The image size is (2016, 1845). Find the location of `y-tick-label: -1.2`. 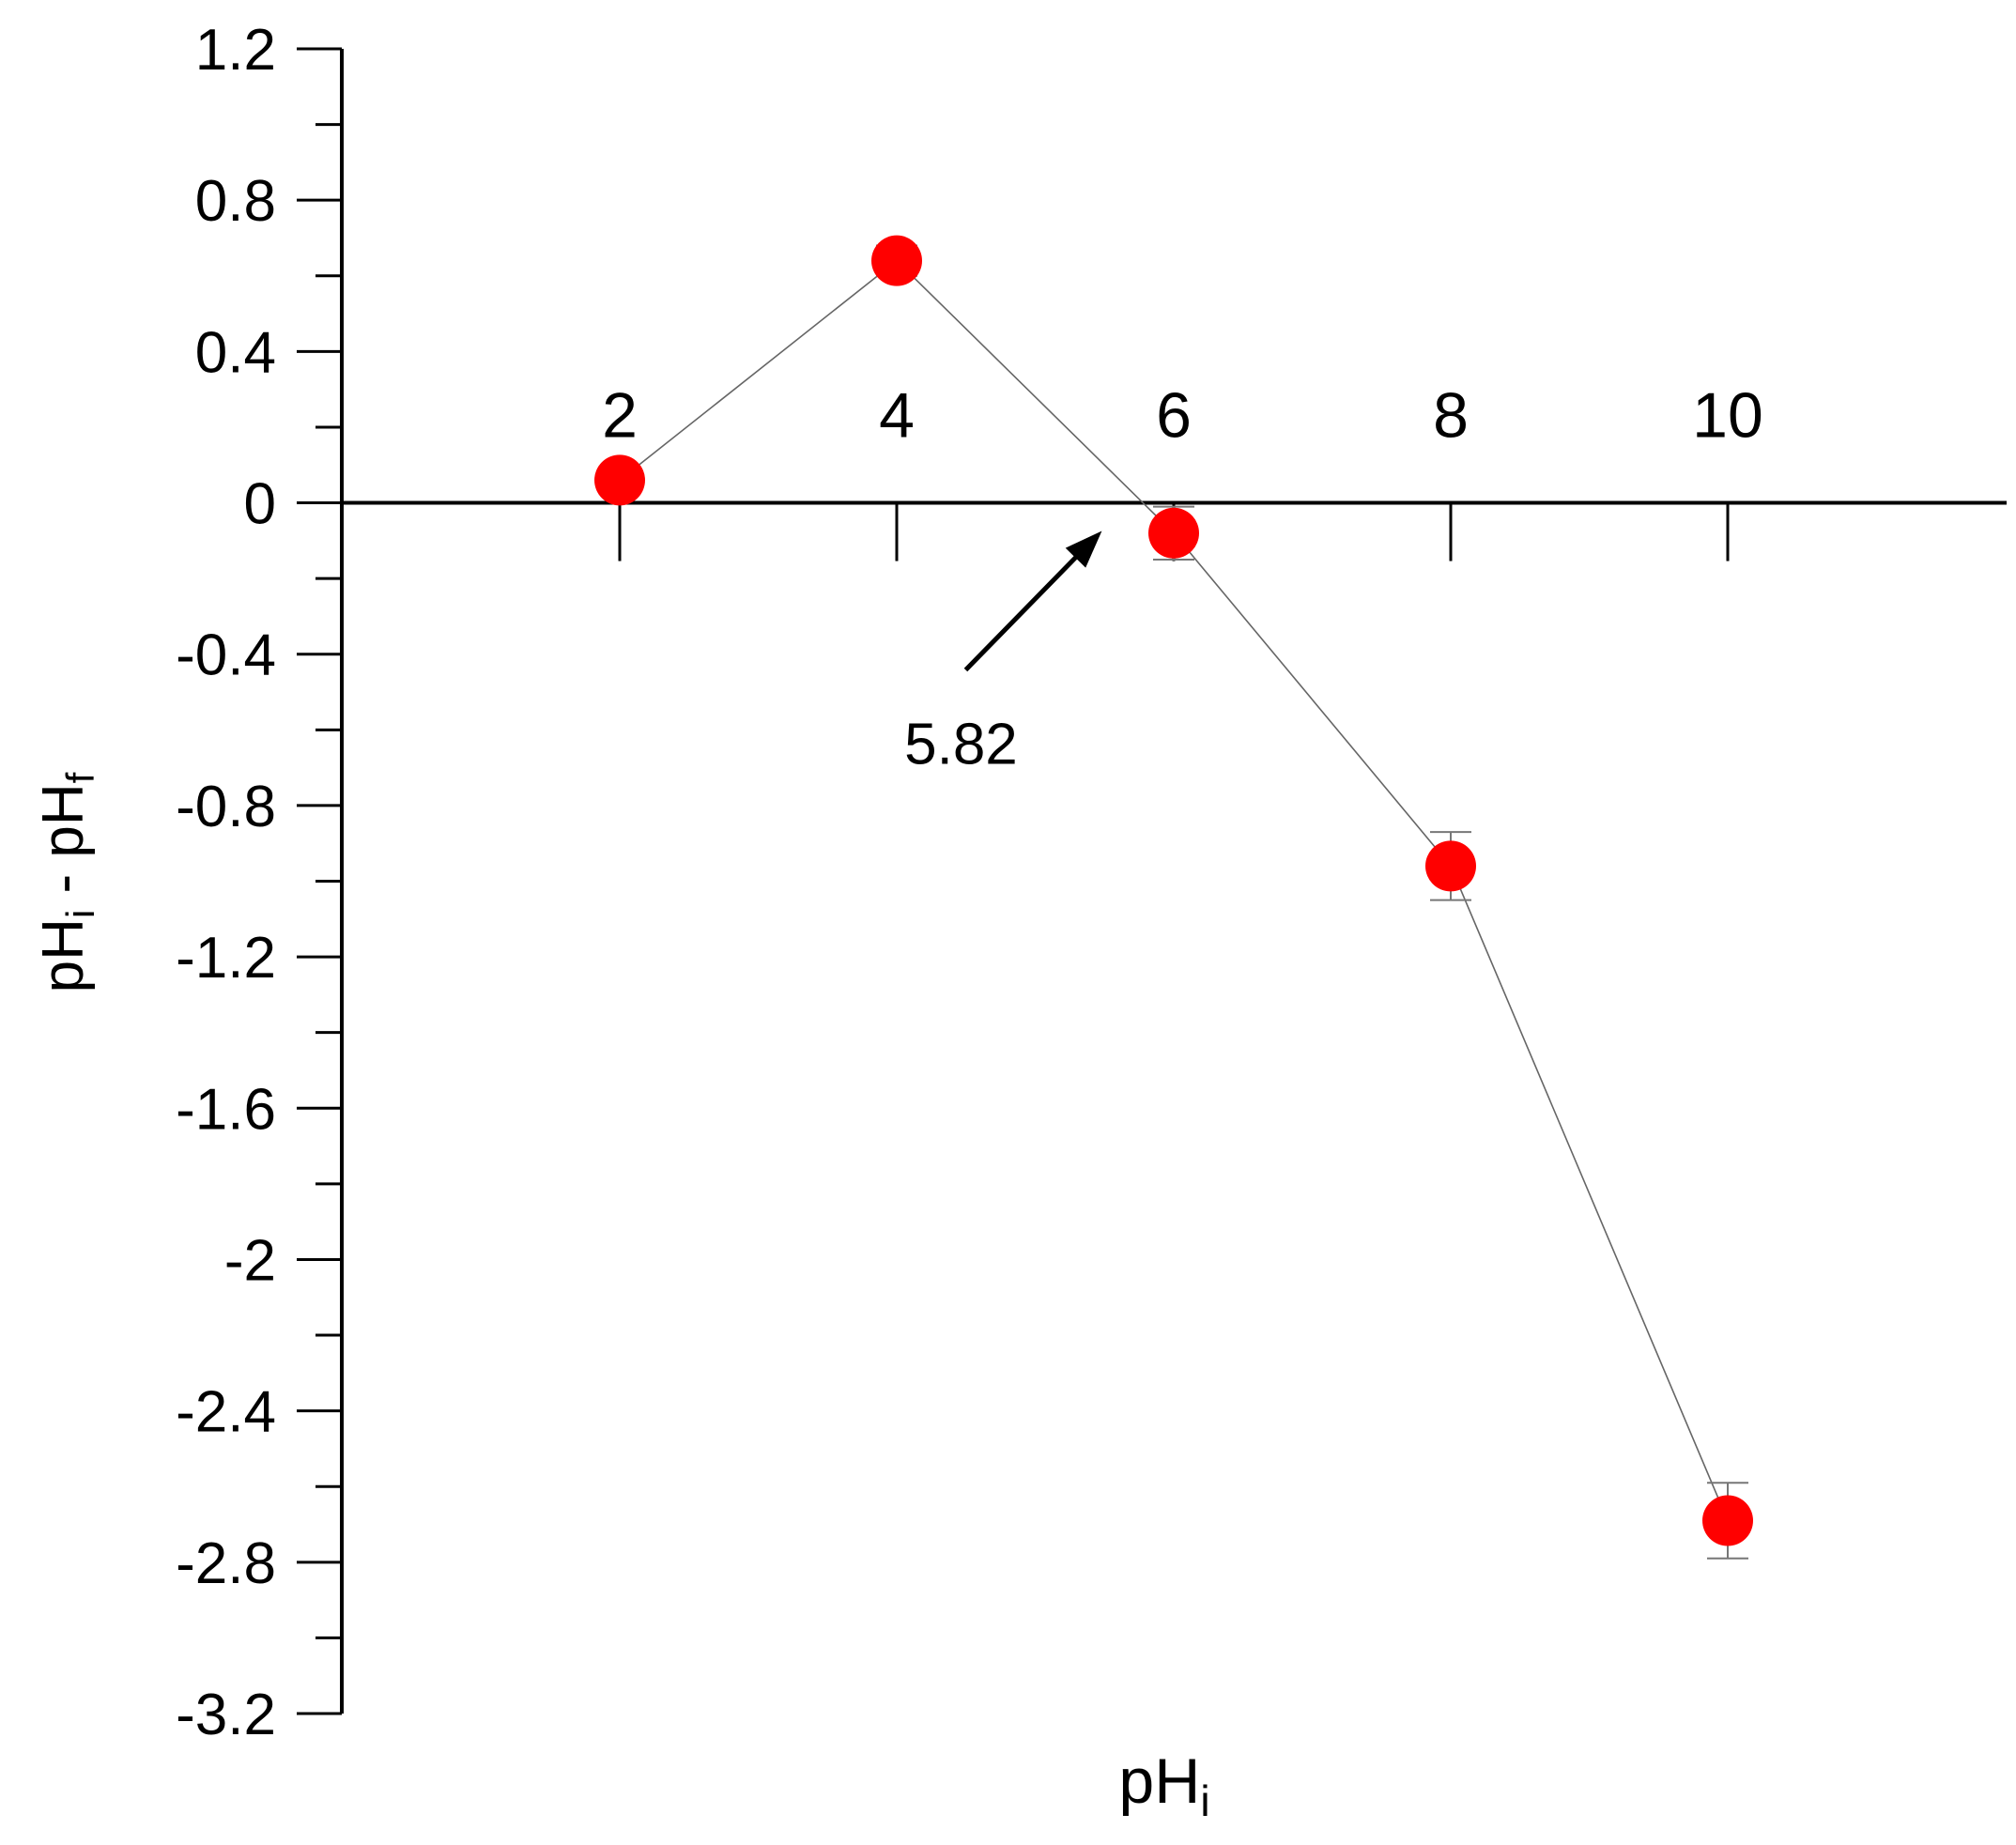

y-tick-label: -1.2 is located at coordinates (226, 958).